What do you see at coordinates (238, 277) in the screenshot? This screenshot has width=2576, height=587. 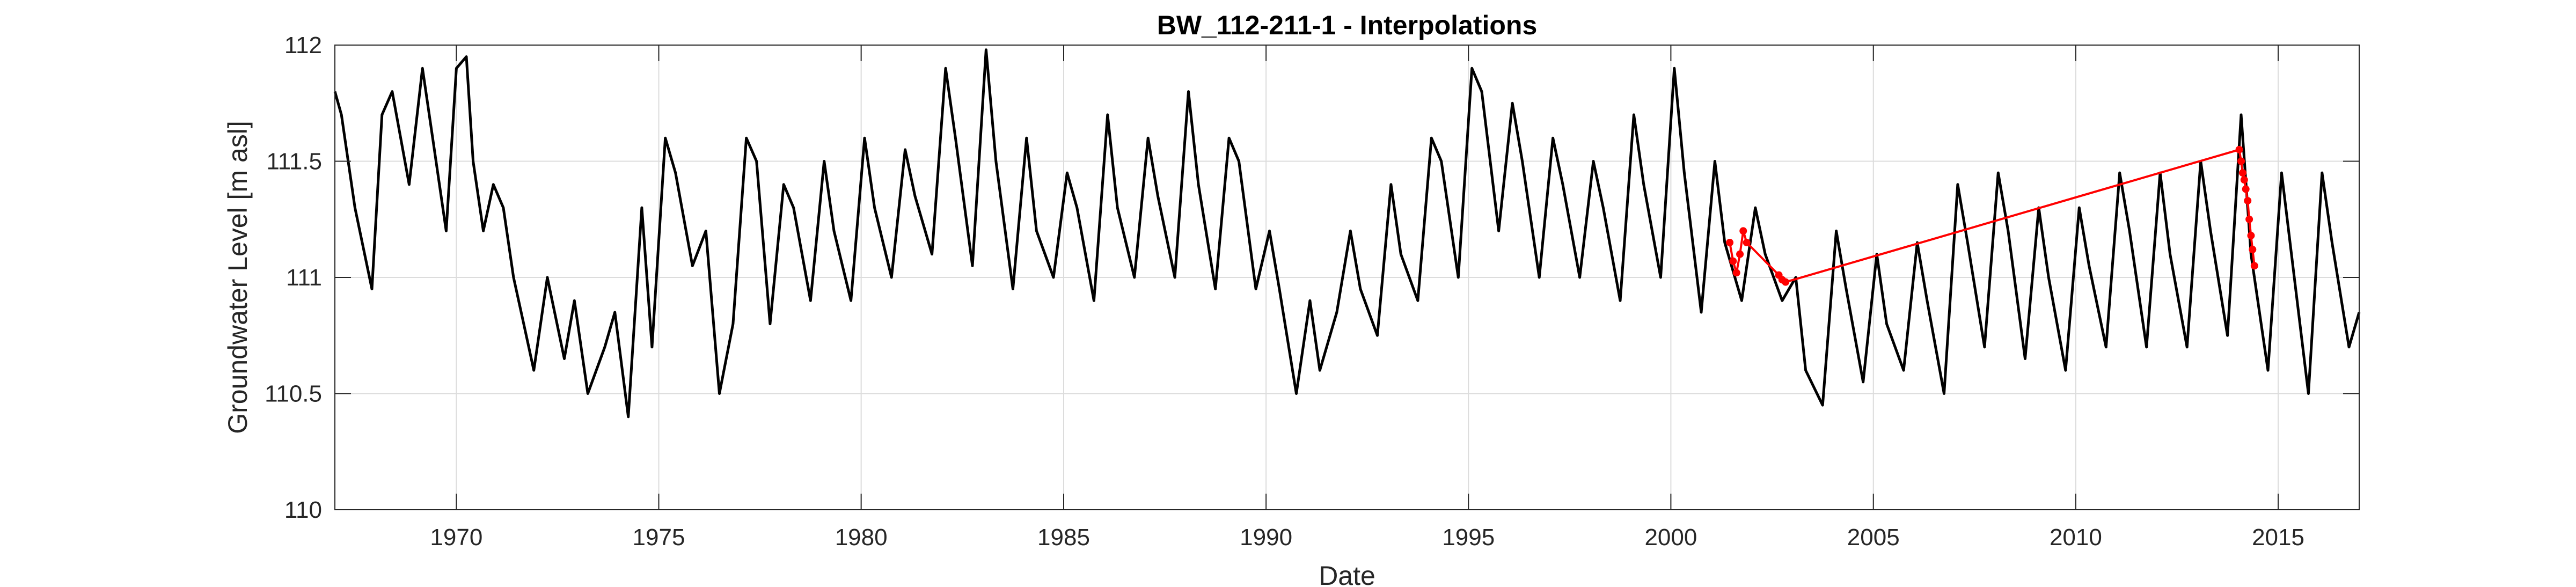 I see `y-axis-title: Groundwater Level [m asl]` at bounding box center [238, 277].